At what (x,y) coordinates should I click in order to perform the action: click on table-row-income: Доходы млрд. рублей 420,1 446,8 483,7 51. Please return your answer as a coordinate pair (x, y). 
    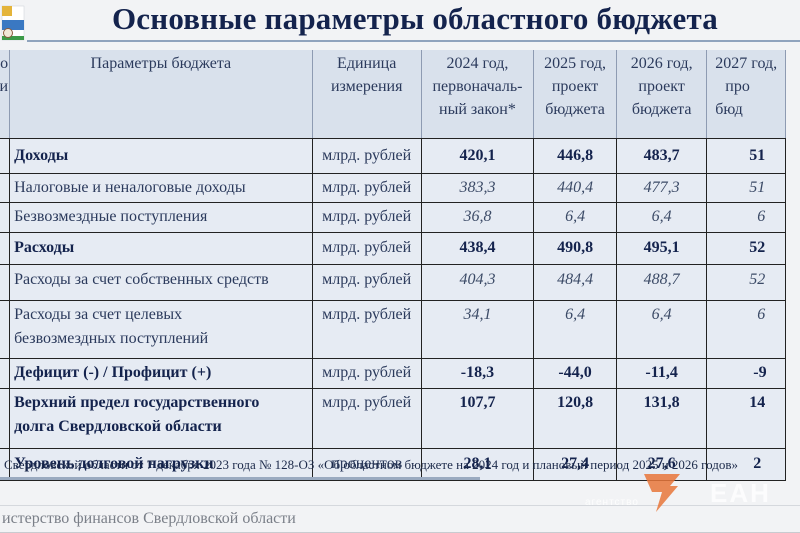
    Looking at the image, I should click on (393, 155).